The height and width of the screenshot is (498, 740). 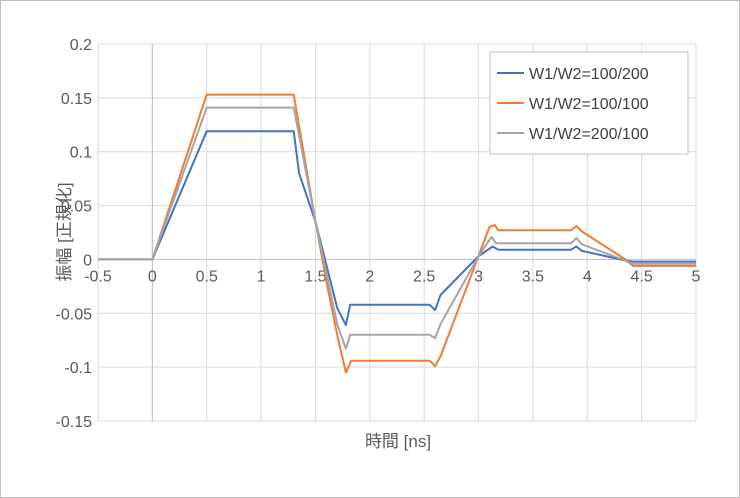 I want to click on legend-label: W1/W2=200/100, so click(x=589, y=134).